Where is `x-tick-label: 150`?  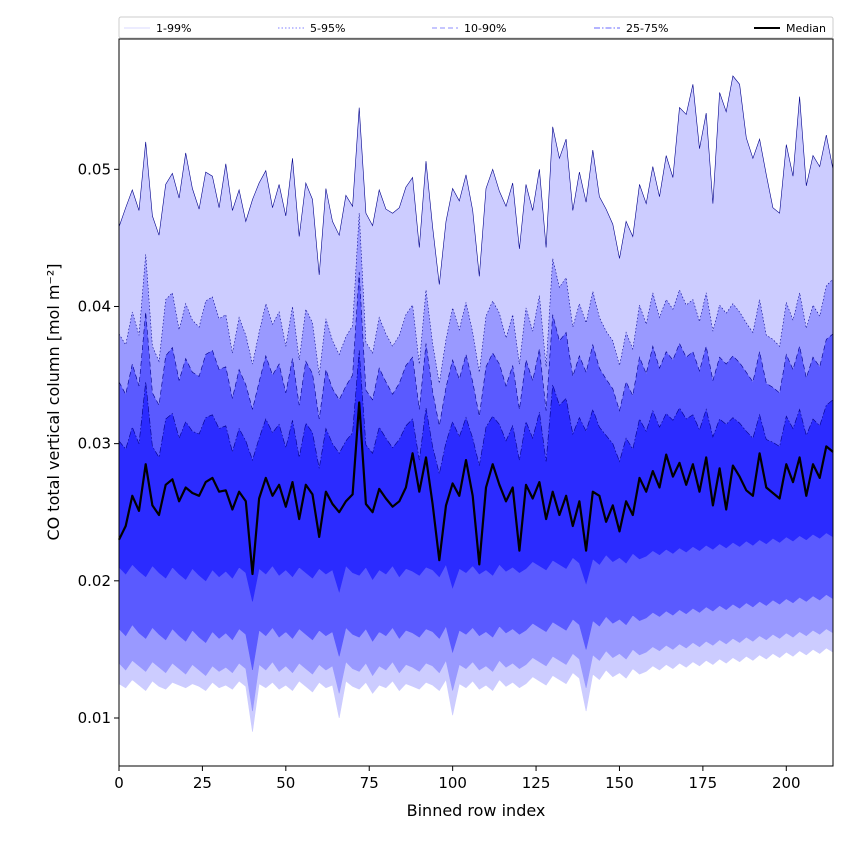 x-tick-label: 150 is located at coordinates (619, 783).